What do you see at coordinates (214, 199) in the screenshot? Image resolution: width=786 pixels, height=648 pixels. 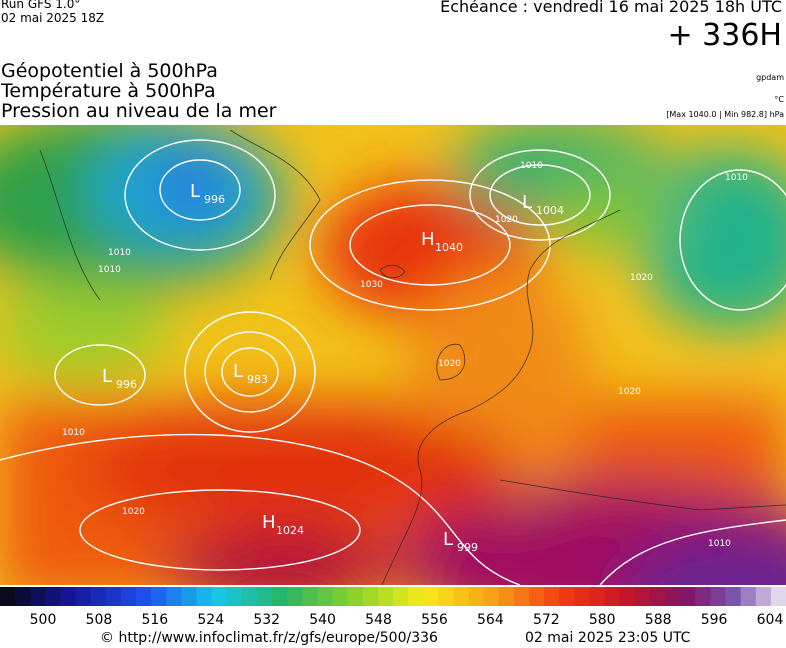 I see `center-value: 996` at bounding box center [214, 199].